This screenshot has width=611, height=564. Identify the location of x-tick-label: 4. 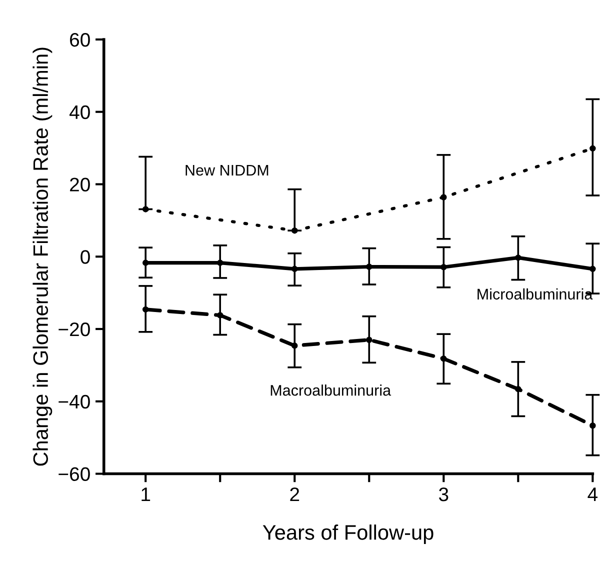
(593, 495).